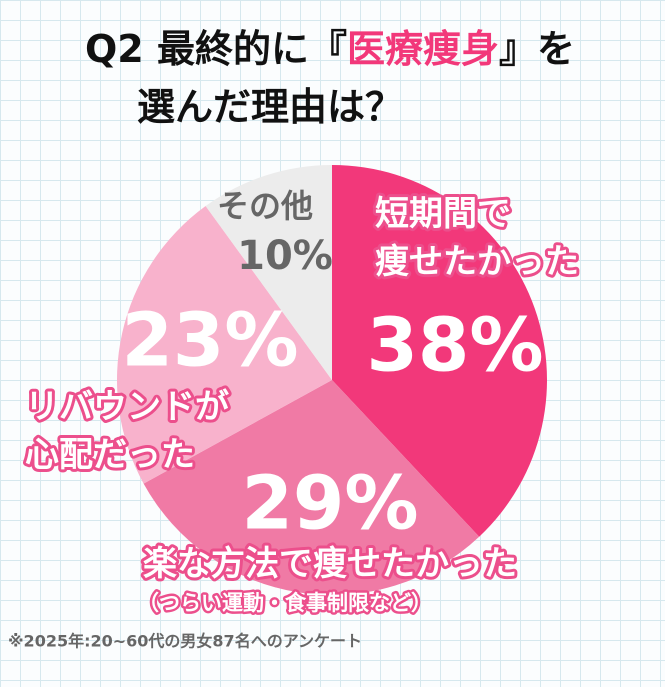  I want to click on category-line: 楽な方法で痩せたかった, so click(330, 564).